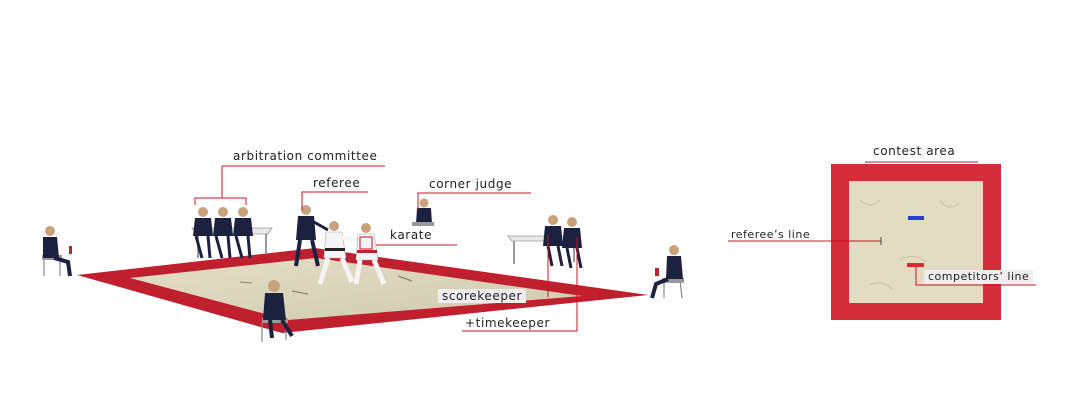 The height and width of the screenshot is (413, 1080). Describe the element at coordinates (220, 201) in the screenshot. I see `arbitration-committee-bracket` at that location.